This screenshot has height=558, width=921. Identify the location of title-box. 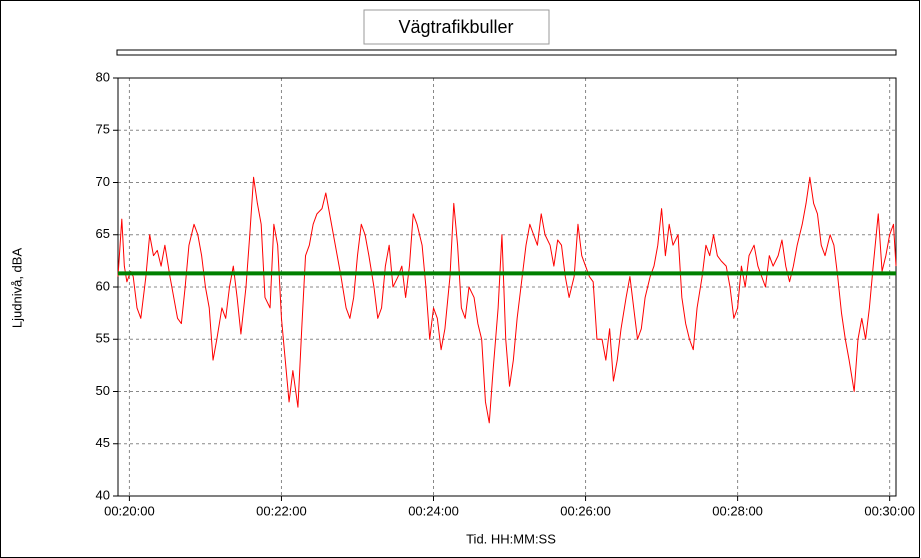
(456, 27).